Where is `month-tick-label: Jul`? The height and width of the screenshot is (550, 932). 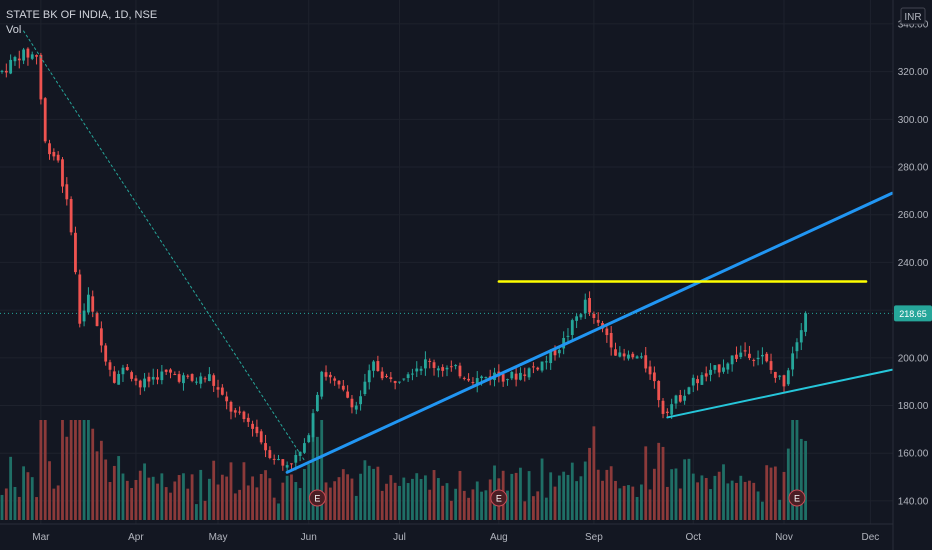
month-tick-label: Jul is located at coordinates (399, 537).